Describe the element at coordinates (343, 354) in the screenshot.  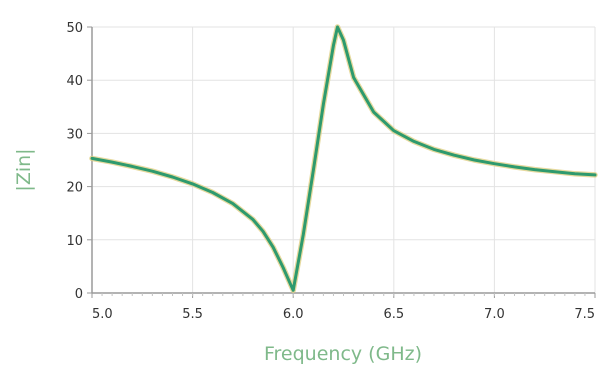
I see `x-axis-label: Frequency (GHz)` at that location.